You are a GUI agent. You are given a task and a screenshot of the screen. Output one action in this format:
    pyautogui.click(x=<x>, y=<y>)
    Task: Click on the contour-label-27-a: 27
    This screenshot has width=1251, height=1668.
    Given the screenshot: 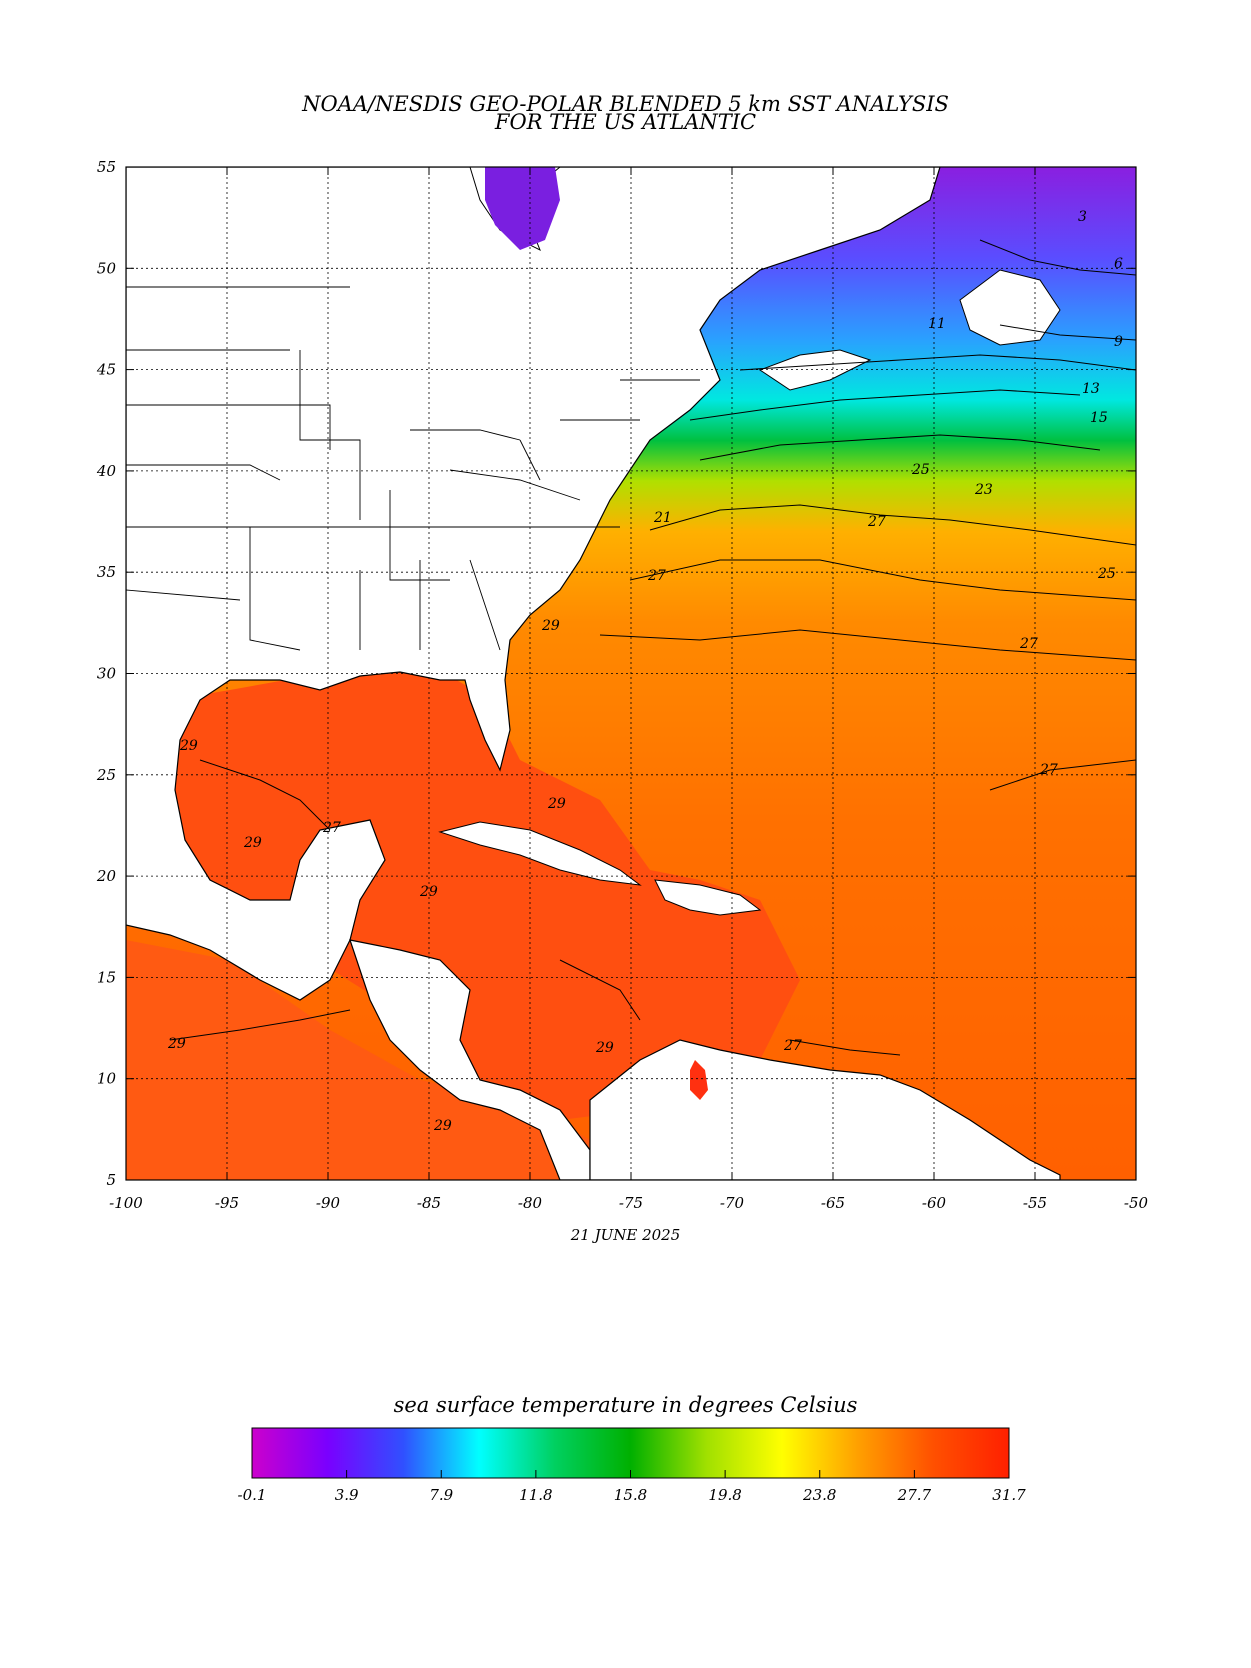 What is the action you would take?
    pyautogui.click(x=876, y=522)
    